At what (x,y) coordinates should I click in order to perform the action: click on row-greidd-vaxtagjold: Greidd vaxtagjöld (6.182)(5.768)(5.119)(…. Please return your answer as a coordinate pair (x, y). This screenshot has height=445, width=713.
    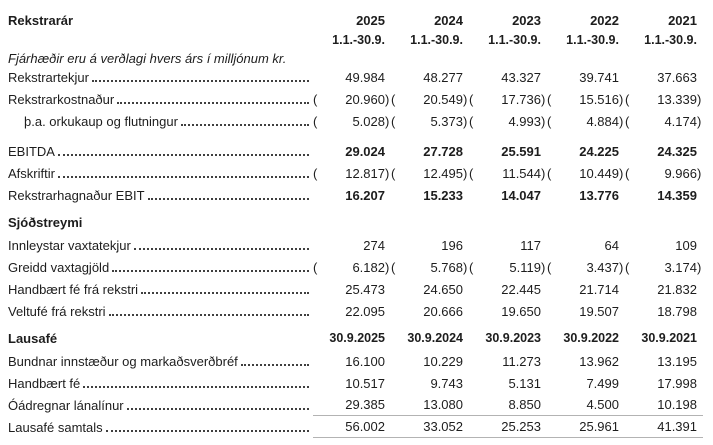
    Looking at the image, I should click on (355, 267).